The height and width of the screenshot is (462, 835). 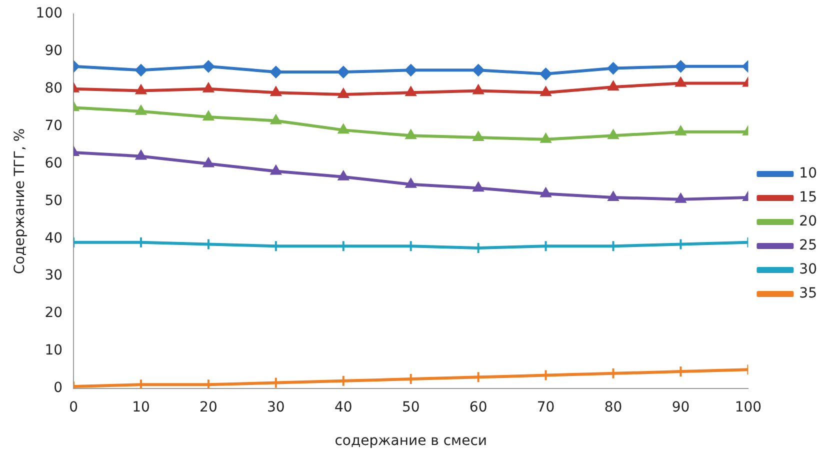 What do you see at coordinates (58, 388) in the screenshot?
I see `y-tick-label: 0` at bounding box center [58, 388].